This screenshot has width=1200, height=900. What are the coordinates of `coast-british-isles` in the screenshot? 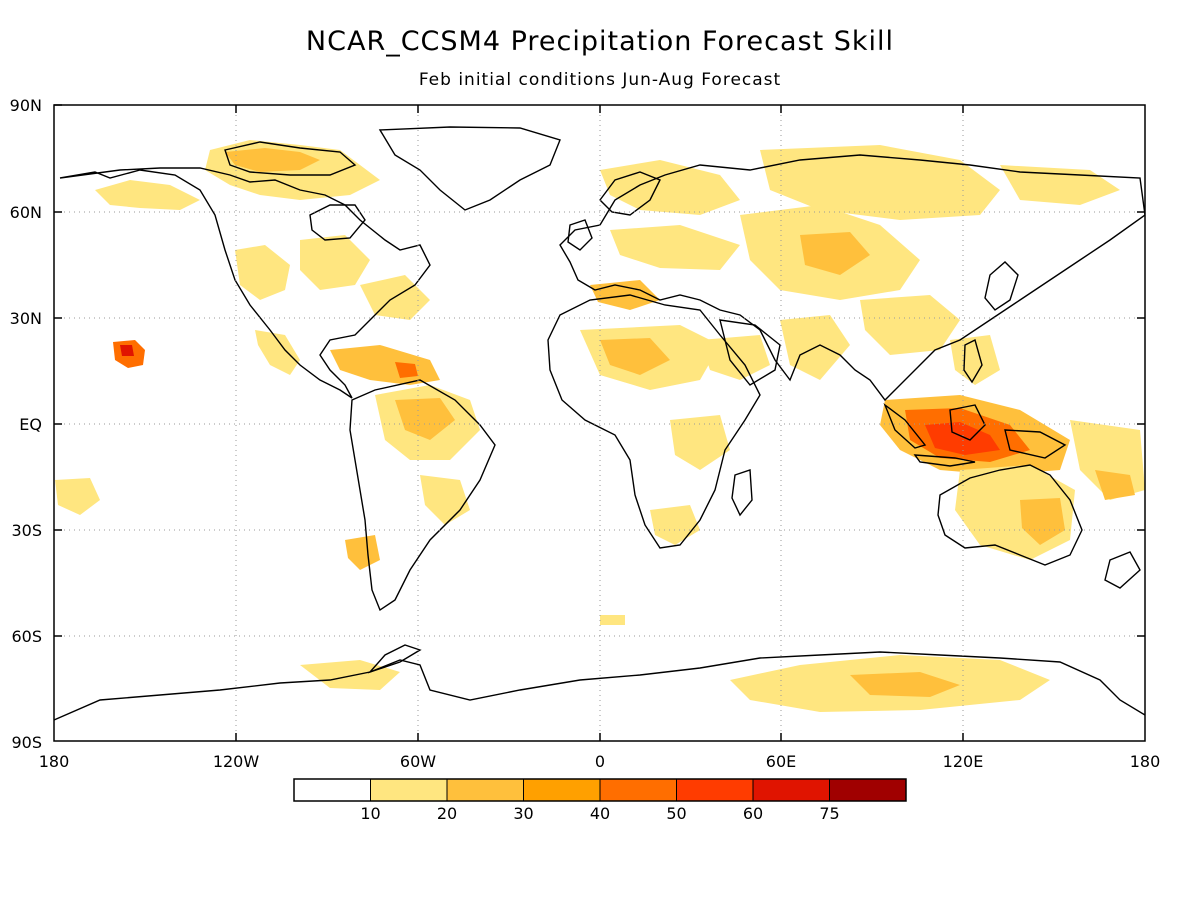 It's located at (580, 235).